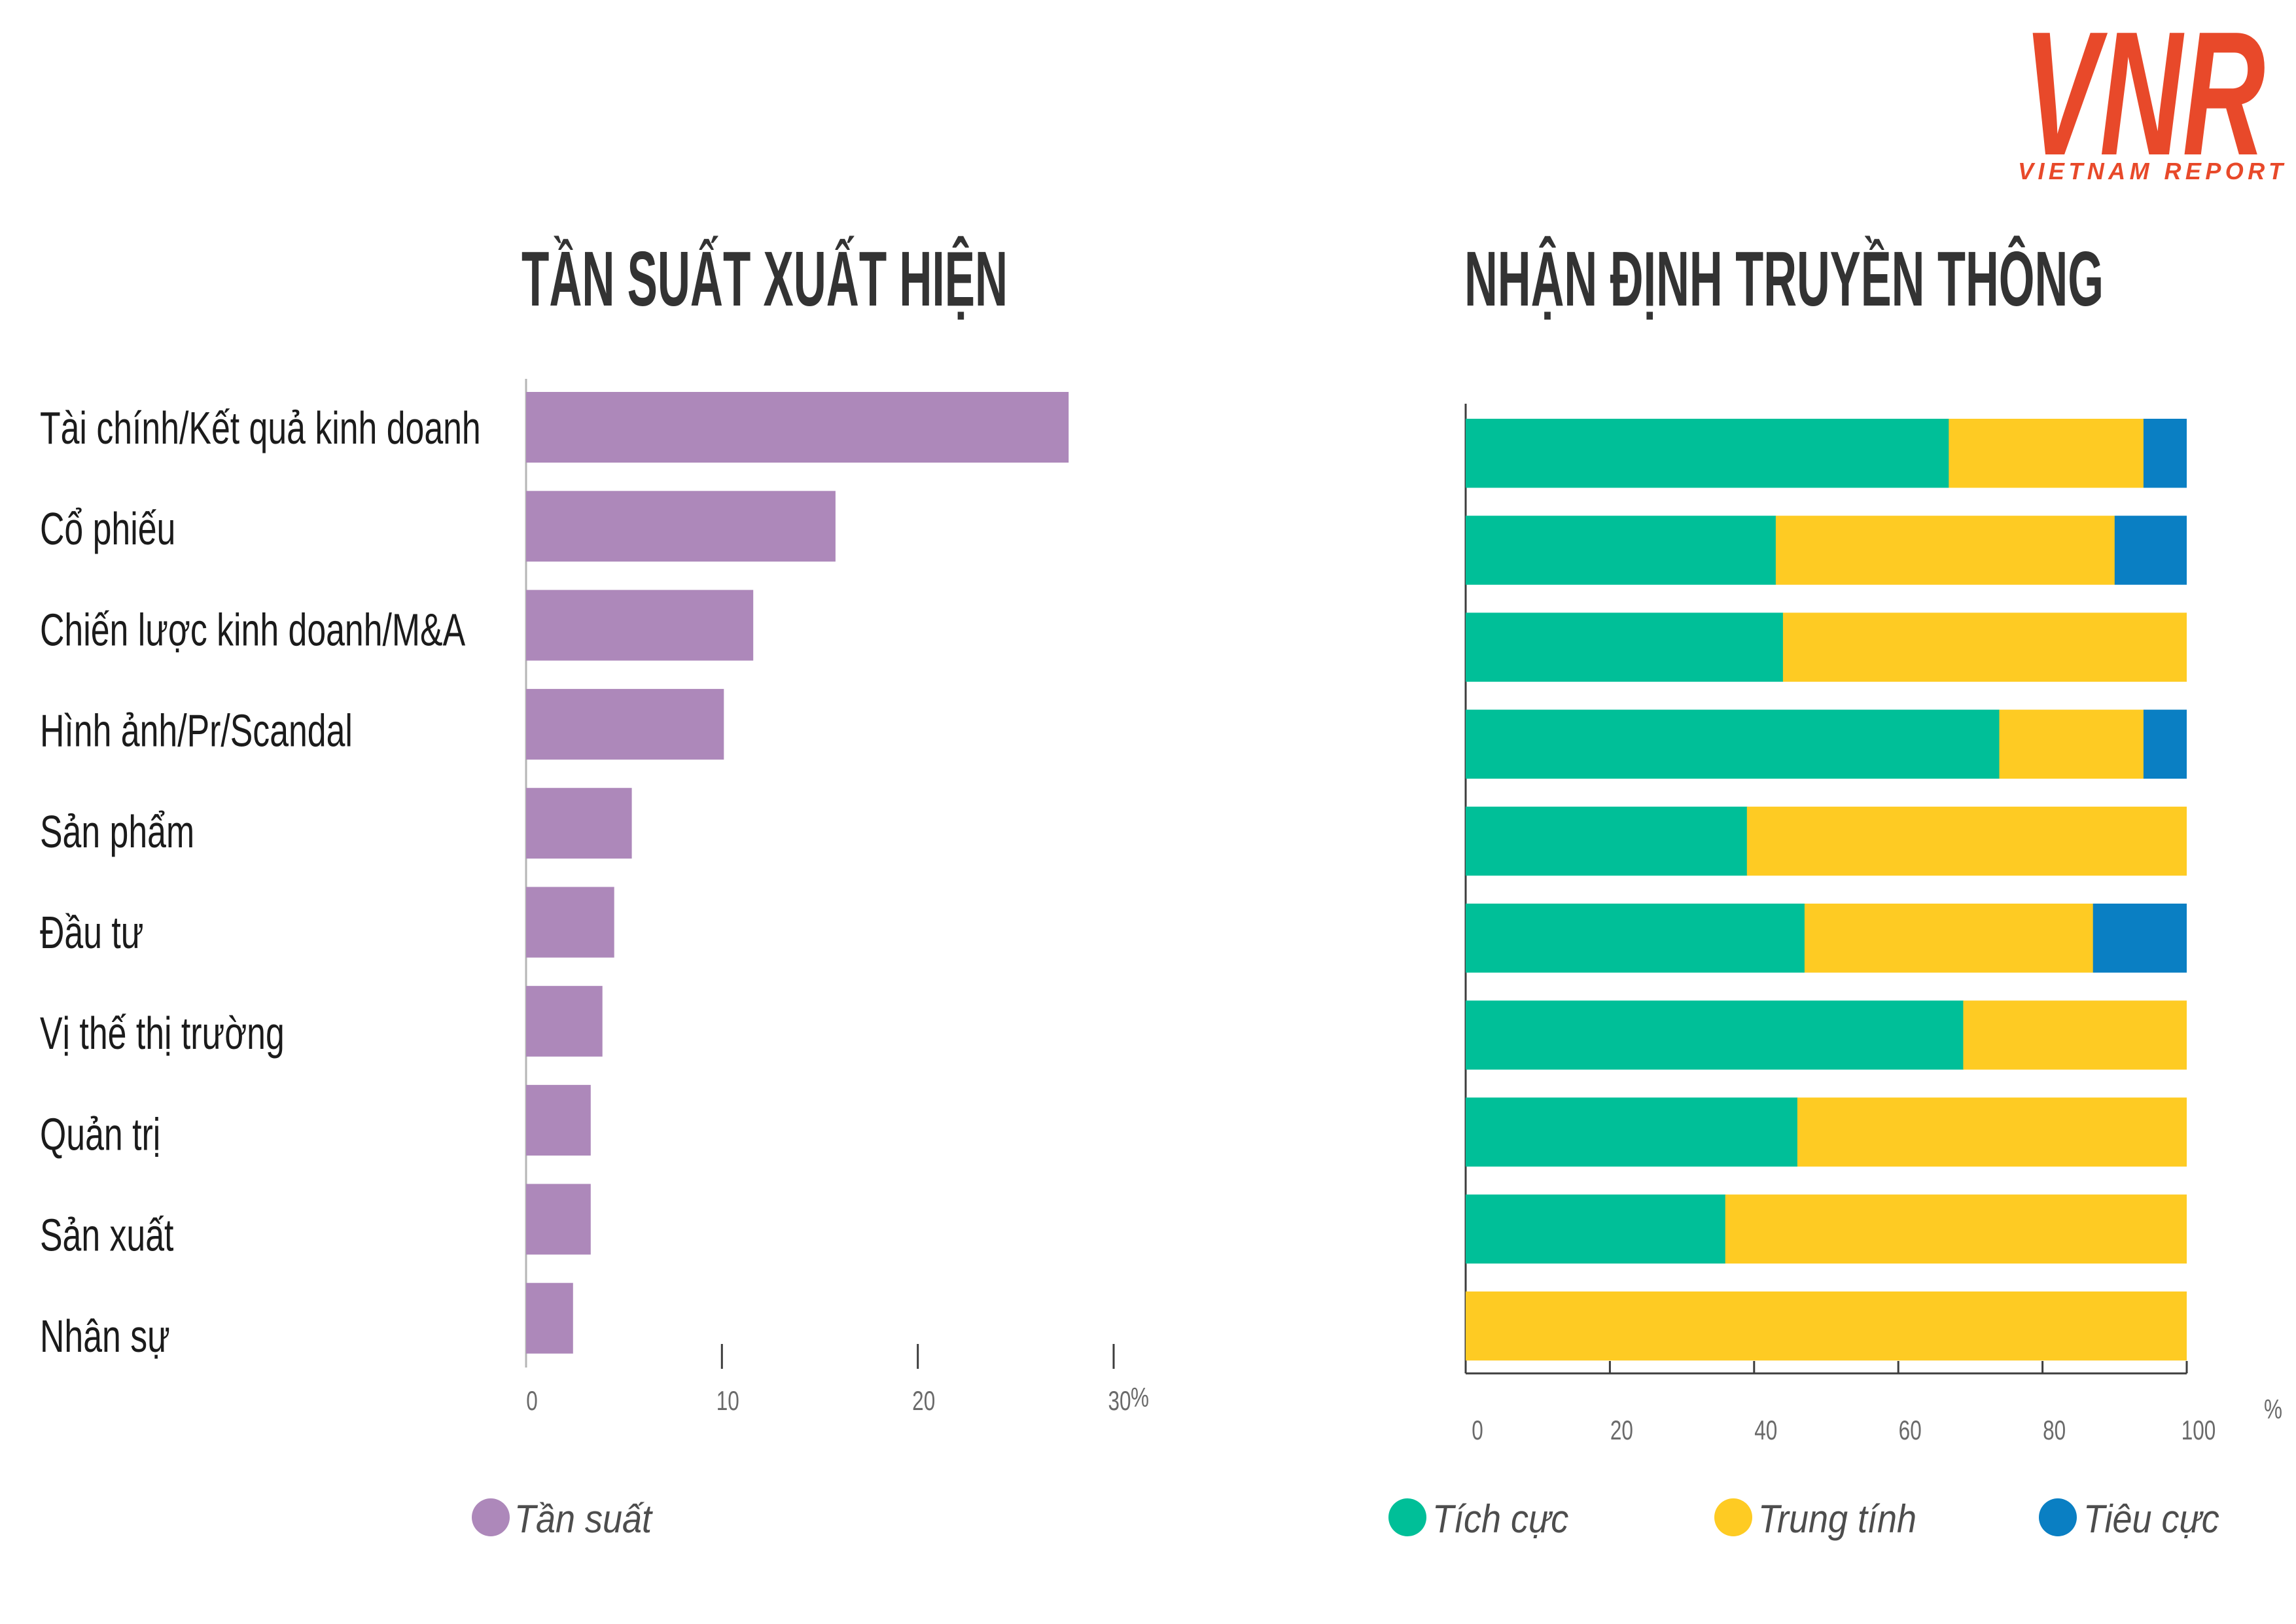  Describe the element at coordinates (1140, 1397) in the screenshot. I see `frequency-x-unit: %` at that location.